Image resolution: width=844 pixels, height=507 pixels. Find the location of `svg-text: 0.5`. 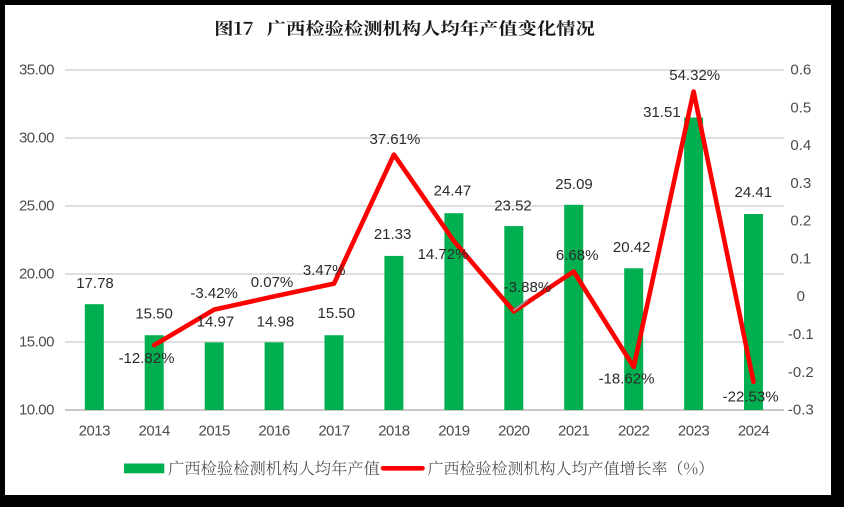

svg-text: 0.5 is located at coordinates (800, 107).